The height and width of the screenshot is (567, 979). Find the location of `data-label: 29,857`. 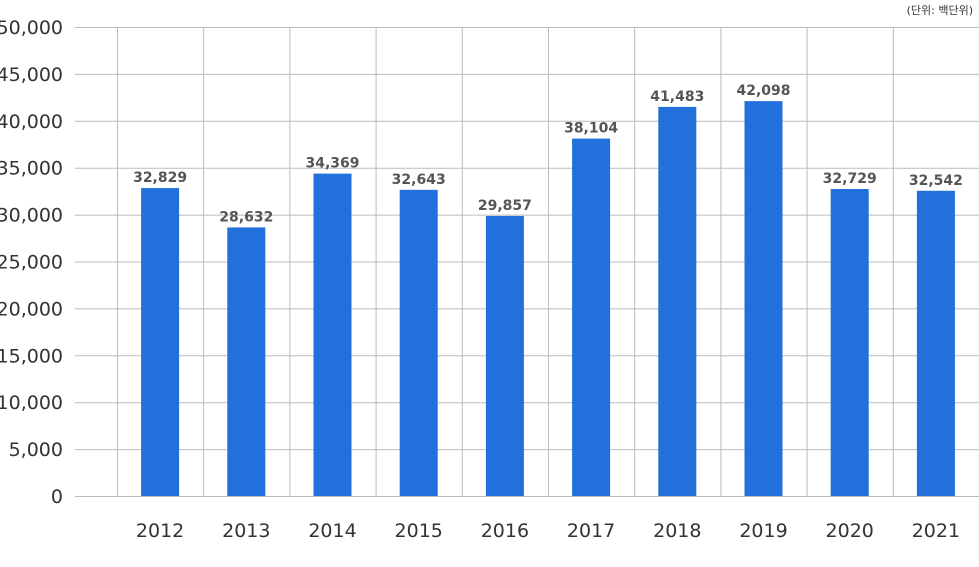

data-label: 29,857 is located at coordinates (505, 206).